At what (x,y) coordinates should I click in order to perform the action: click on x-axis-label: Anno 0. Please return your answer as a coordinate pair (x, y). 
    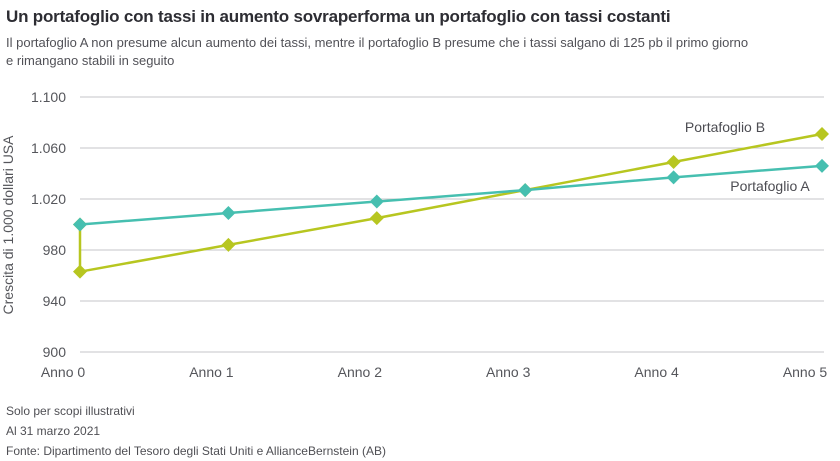
    Looking at the image, I should click on (63, 372).